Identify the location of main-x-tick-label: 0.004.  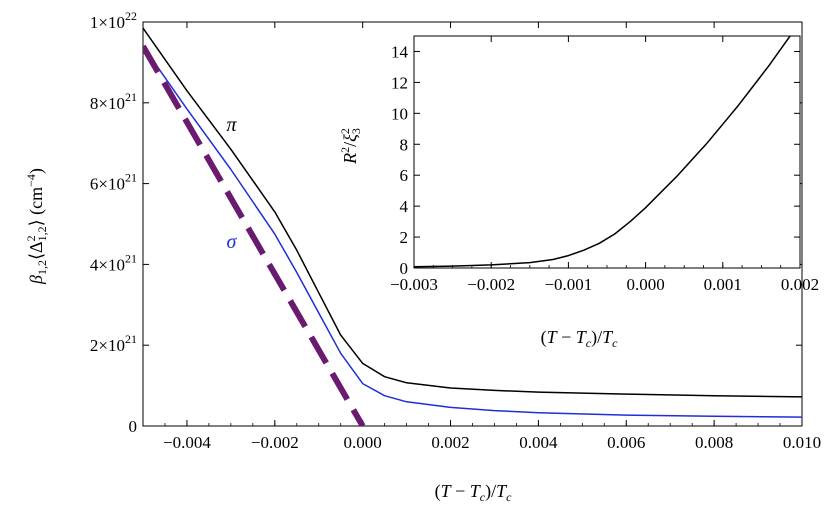
(538, 442).